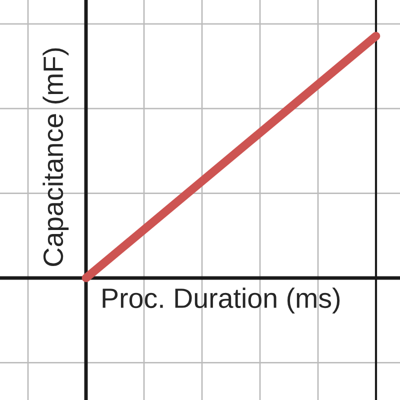 Image resolution: width=400 pixels, height=400 pixels. I want to click on y-axis-title: Capacitance (mF), so click(55, 157).